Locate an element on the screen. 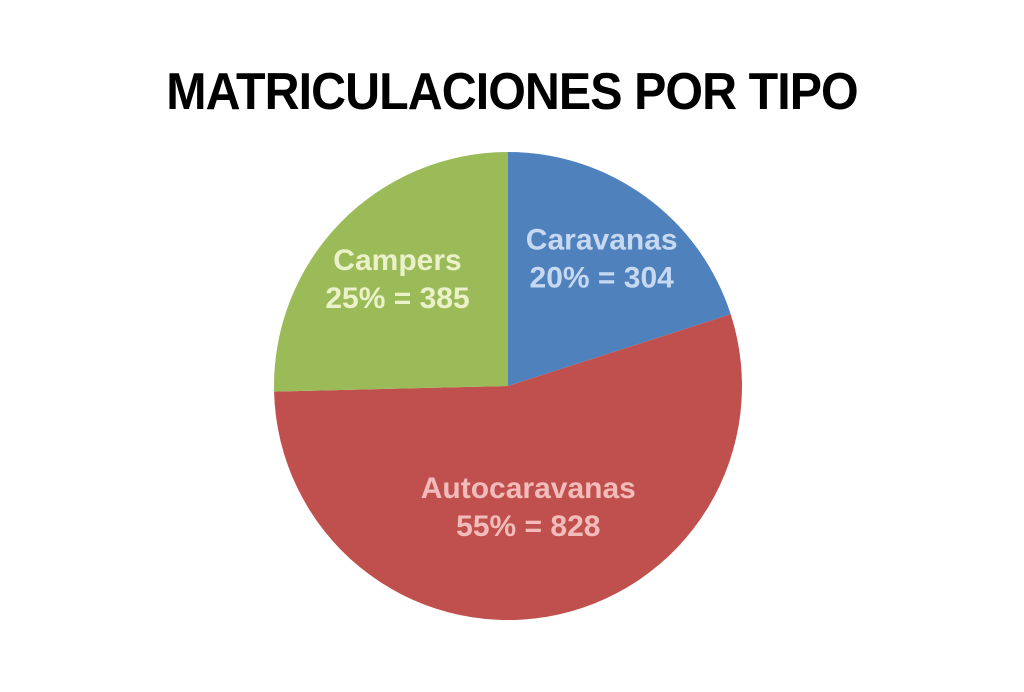 This screenshot has height=692, width=1024. pie-slice-caravanas is located at coordinates (619, 269).